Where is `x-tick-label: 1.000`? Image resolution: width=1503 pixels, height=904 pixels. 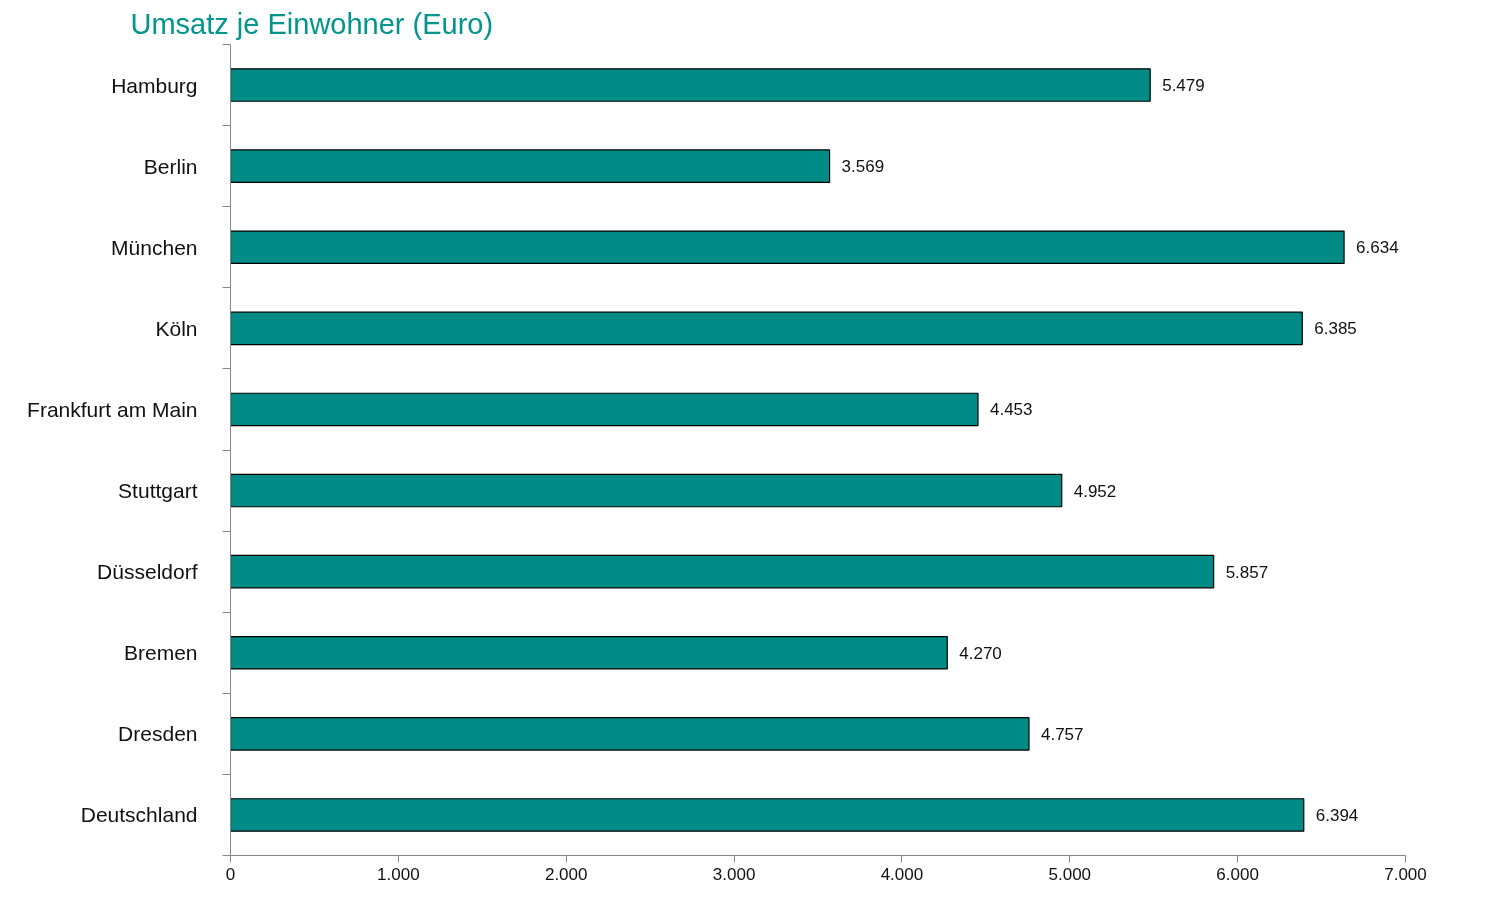
x-tick-label: 1.000 is located at coordinates (398, 874).